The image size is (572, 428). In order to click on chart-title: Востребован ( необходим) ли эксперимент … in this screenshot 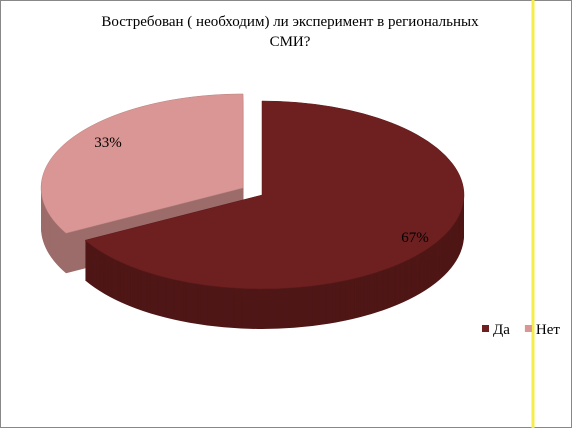, I will do `click(290, 32)`.